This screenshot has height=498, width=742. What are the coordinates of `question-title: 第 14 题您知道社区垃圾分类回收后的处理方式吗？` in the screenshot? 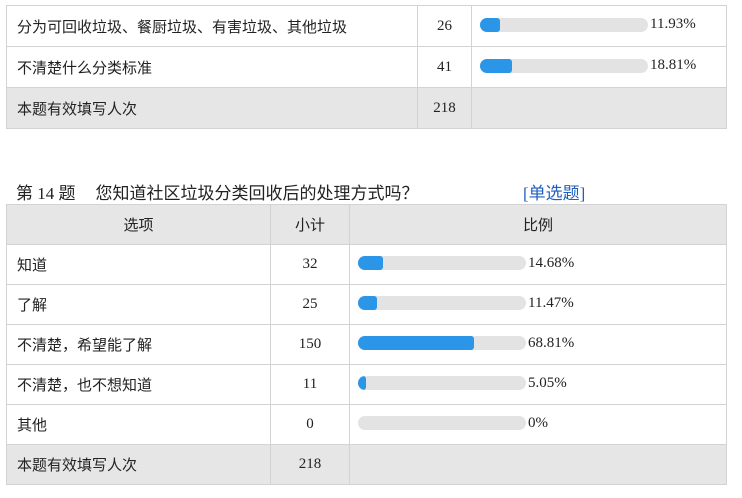 It's located at (217, 191).